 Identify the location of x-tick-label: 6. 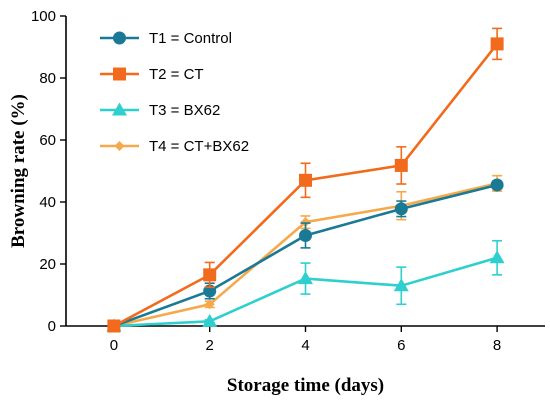
(401, 345).